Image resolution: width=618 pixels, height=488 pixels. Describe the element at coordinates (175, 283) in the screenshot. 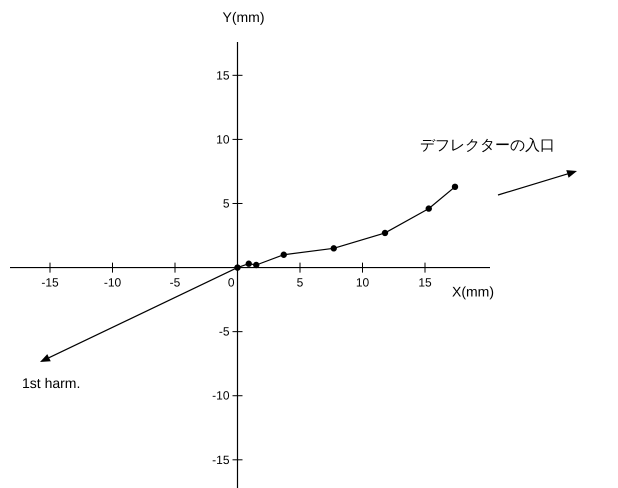

I see `x-tick-label: -5` at that location.